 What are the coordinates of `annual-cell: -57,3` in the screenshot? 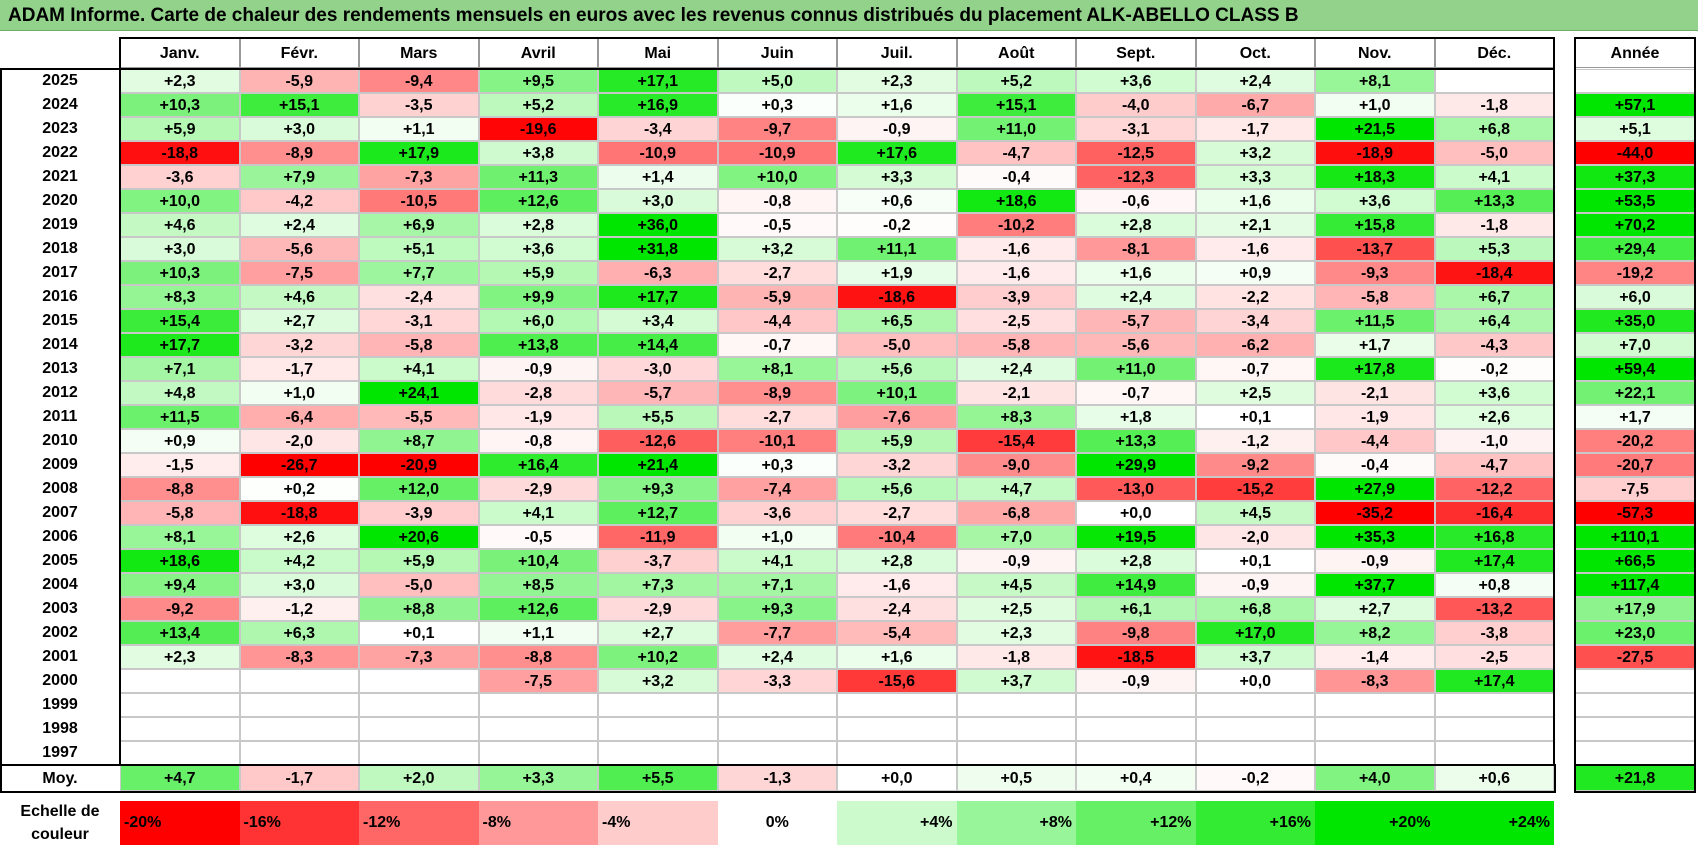 It's located at (1635, 513).